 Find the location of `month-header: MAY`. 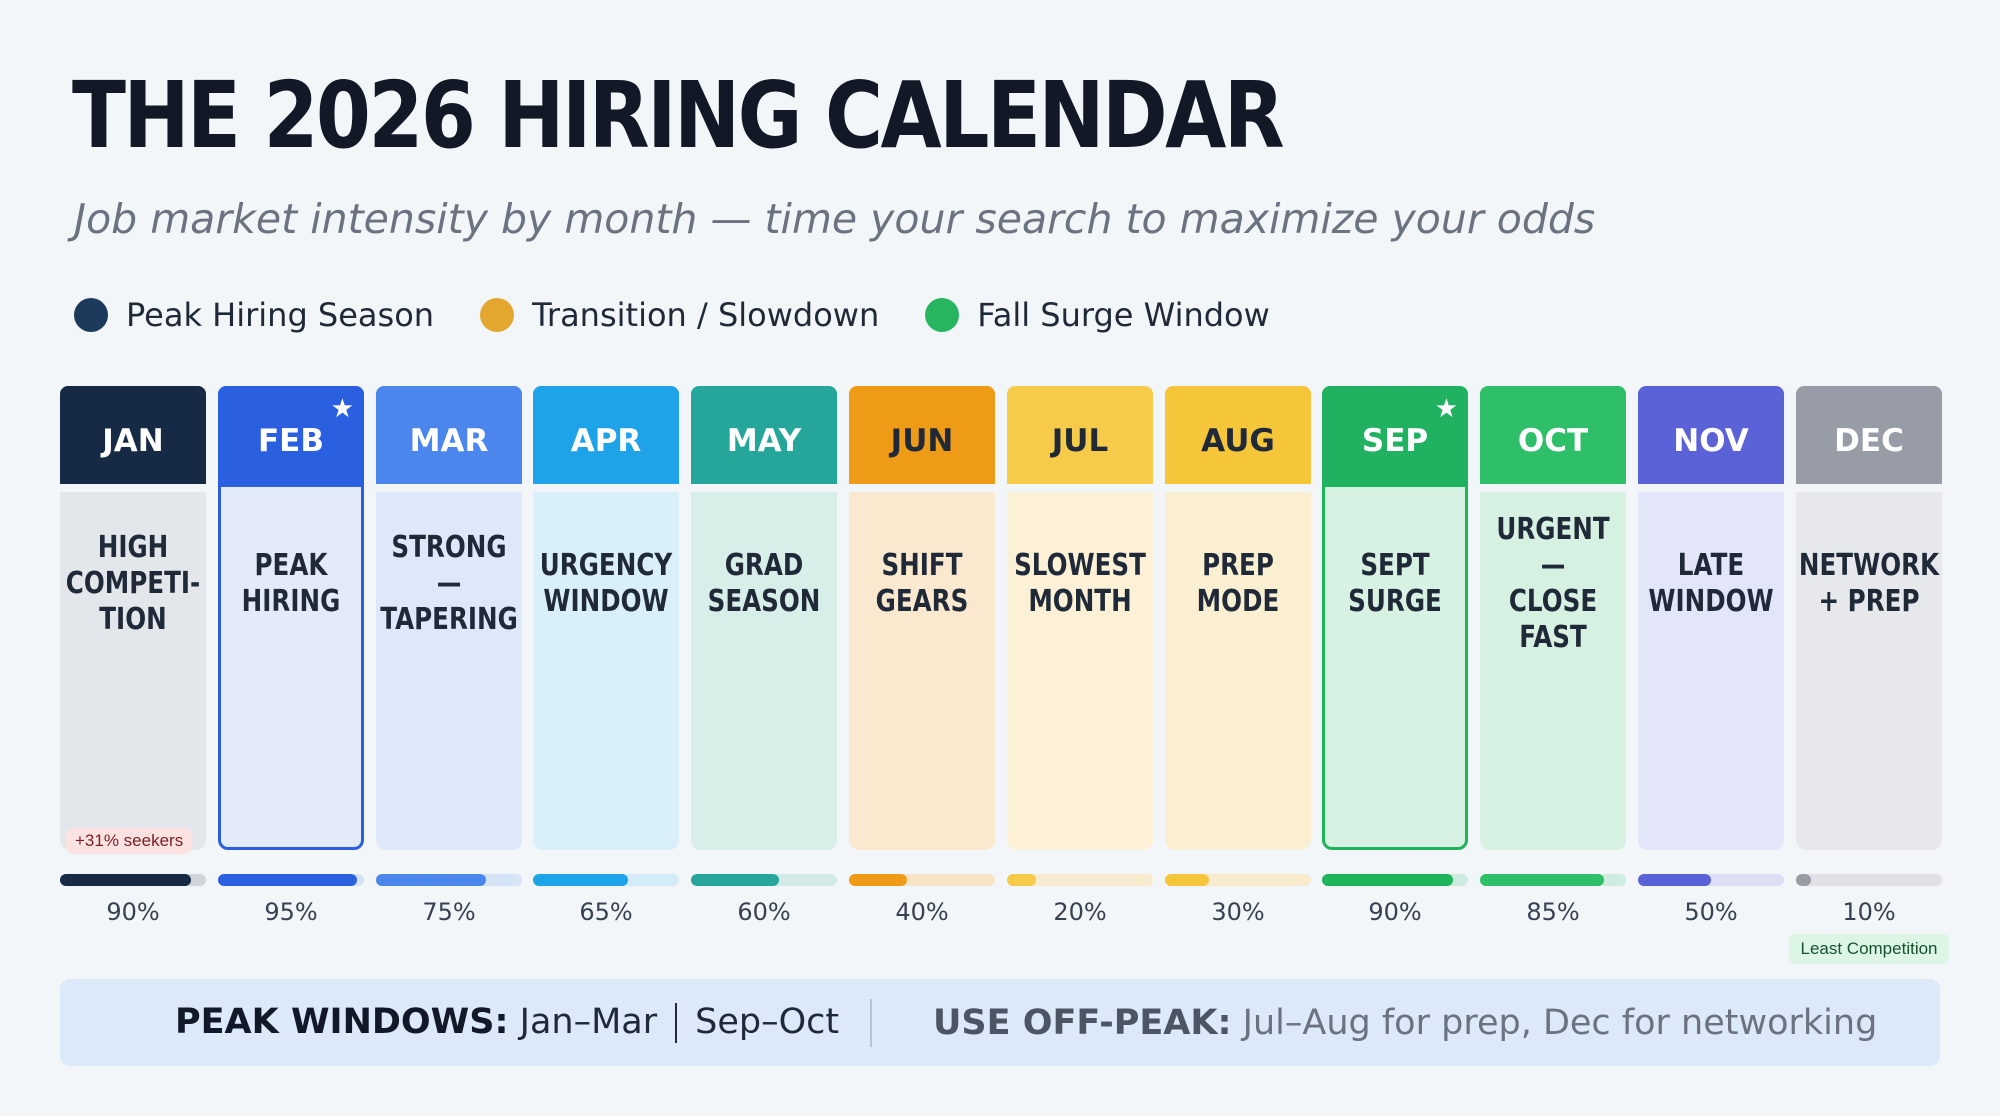

month-header: MAY is located at coordinates (764, 435).